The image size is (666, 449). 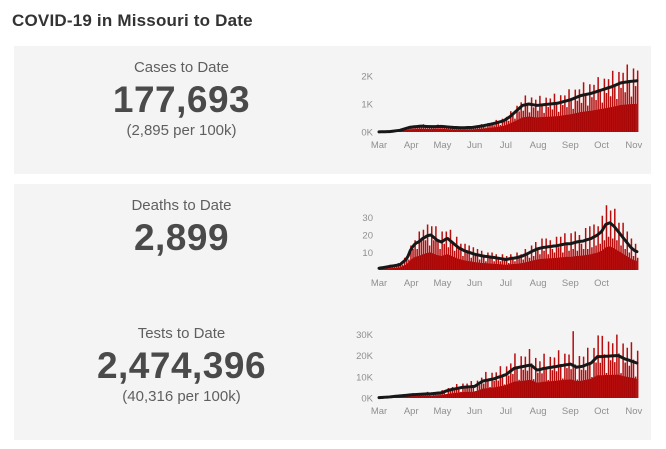 I want to click on cases-stats: Cases to Date 177,693 (2,895 per 100k), so click(x=181, y=110).